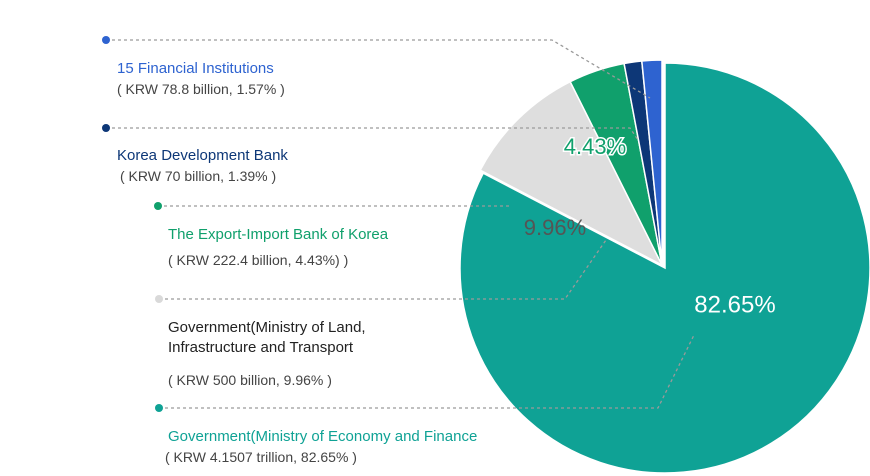  What do you see at coordinates (278, 234) in the screenshot?
I see `legend-name: The Export-Import Bank of Korea` at bounding box center [278, 234].